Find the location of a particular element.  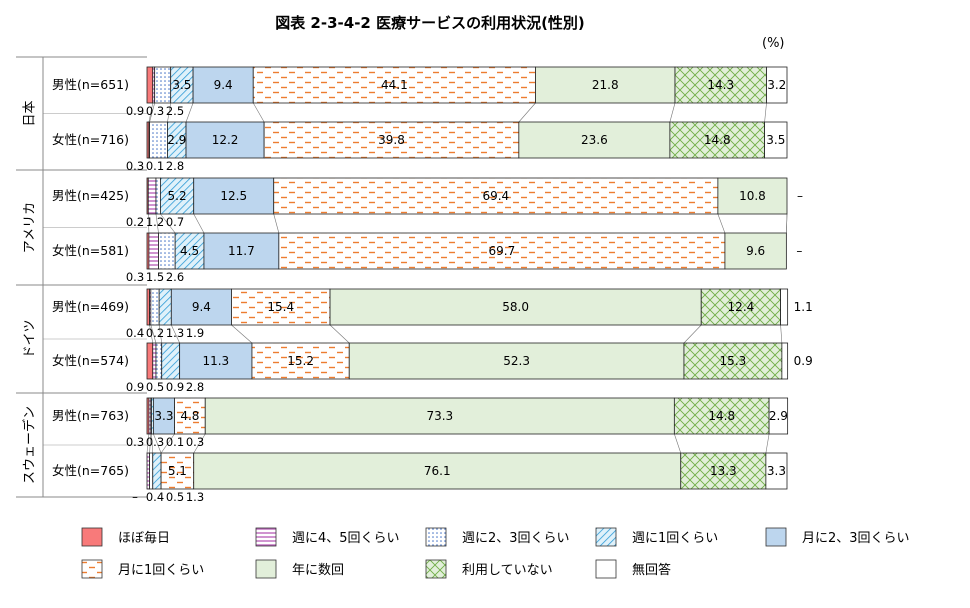

legend-label: 無回答 is located at coordinates (651, 570).